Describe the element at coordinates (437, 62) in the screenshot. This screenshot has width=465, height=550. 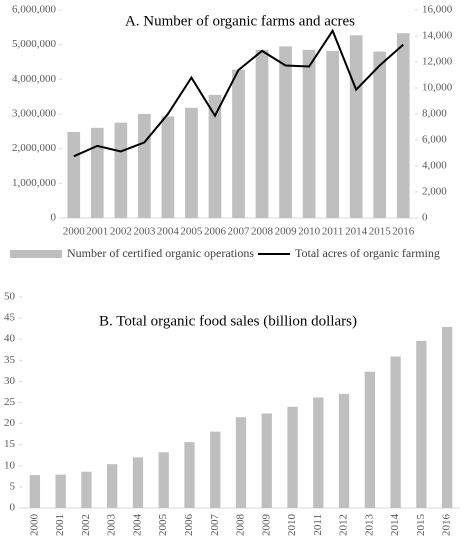
I see `y2-tick-label: 12,000` at that location.